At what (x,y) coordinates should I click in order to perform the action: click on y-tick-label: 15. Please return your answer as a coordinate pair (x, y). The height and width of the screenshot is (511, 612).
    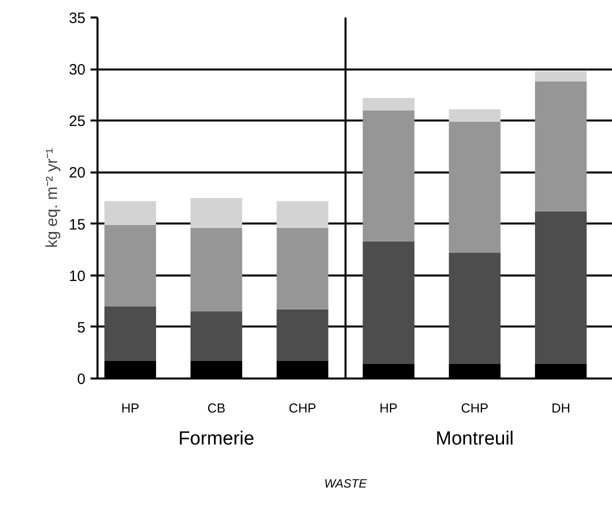
    Looking at the image, I should click on (77, 225).